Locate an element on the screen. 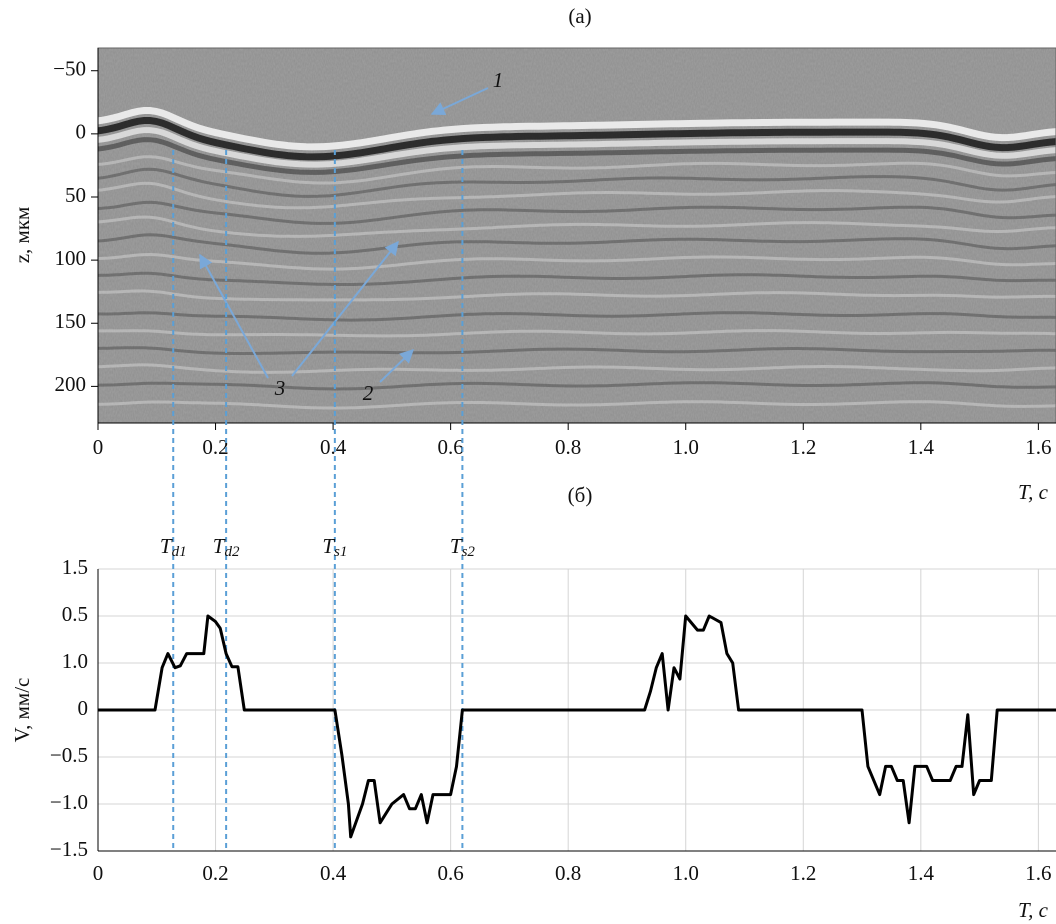  surface-bright is located at coordinates (577, 129).